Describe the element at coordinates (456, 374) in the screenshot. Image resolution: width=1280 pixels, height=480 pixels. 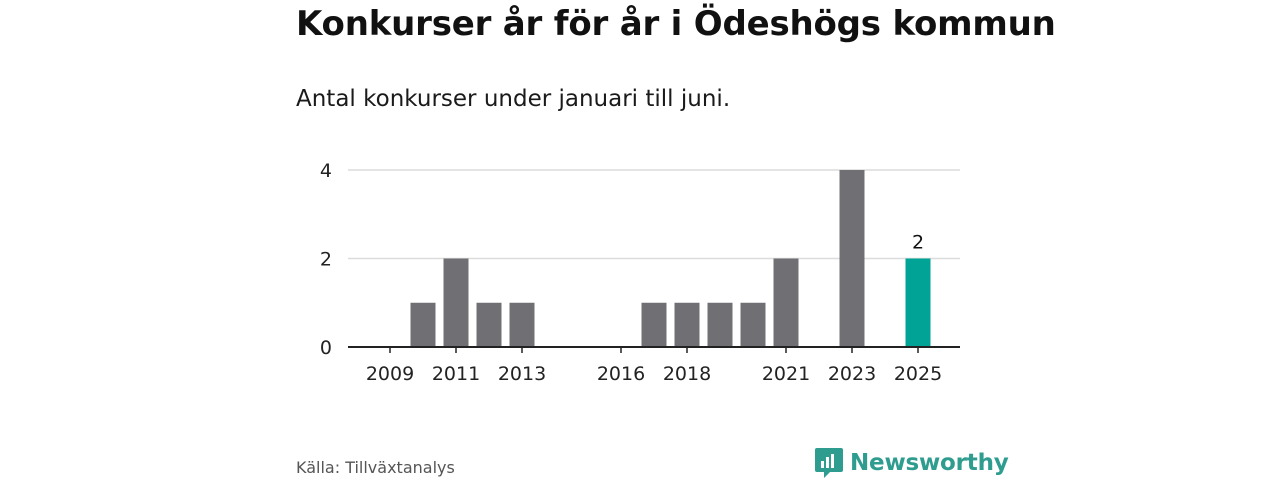
I see `x-tick-label: 2011` at that location.